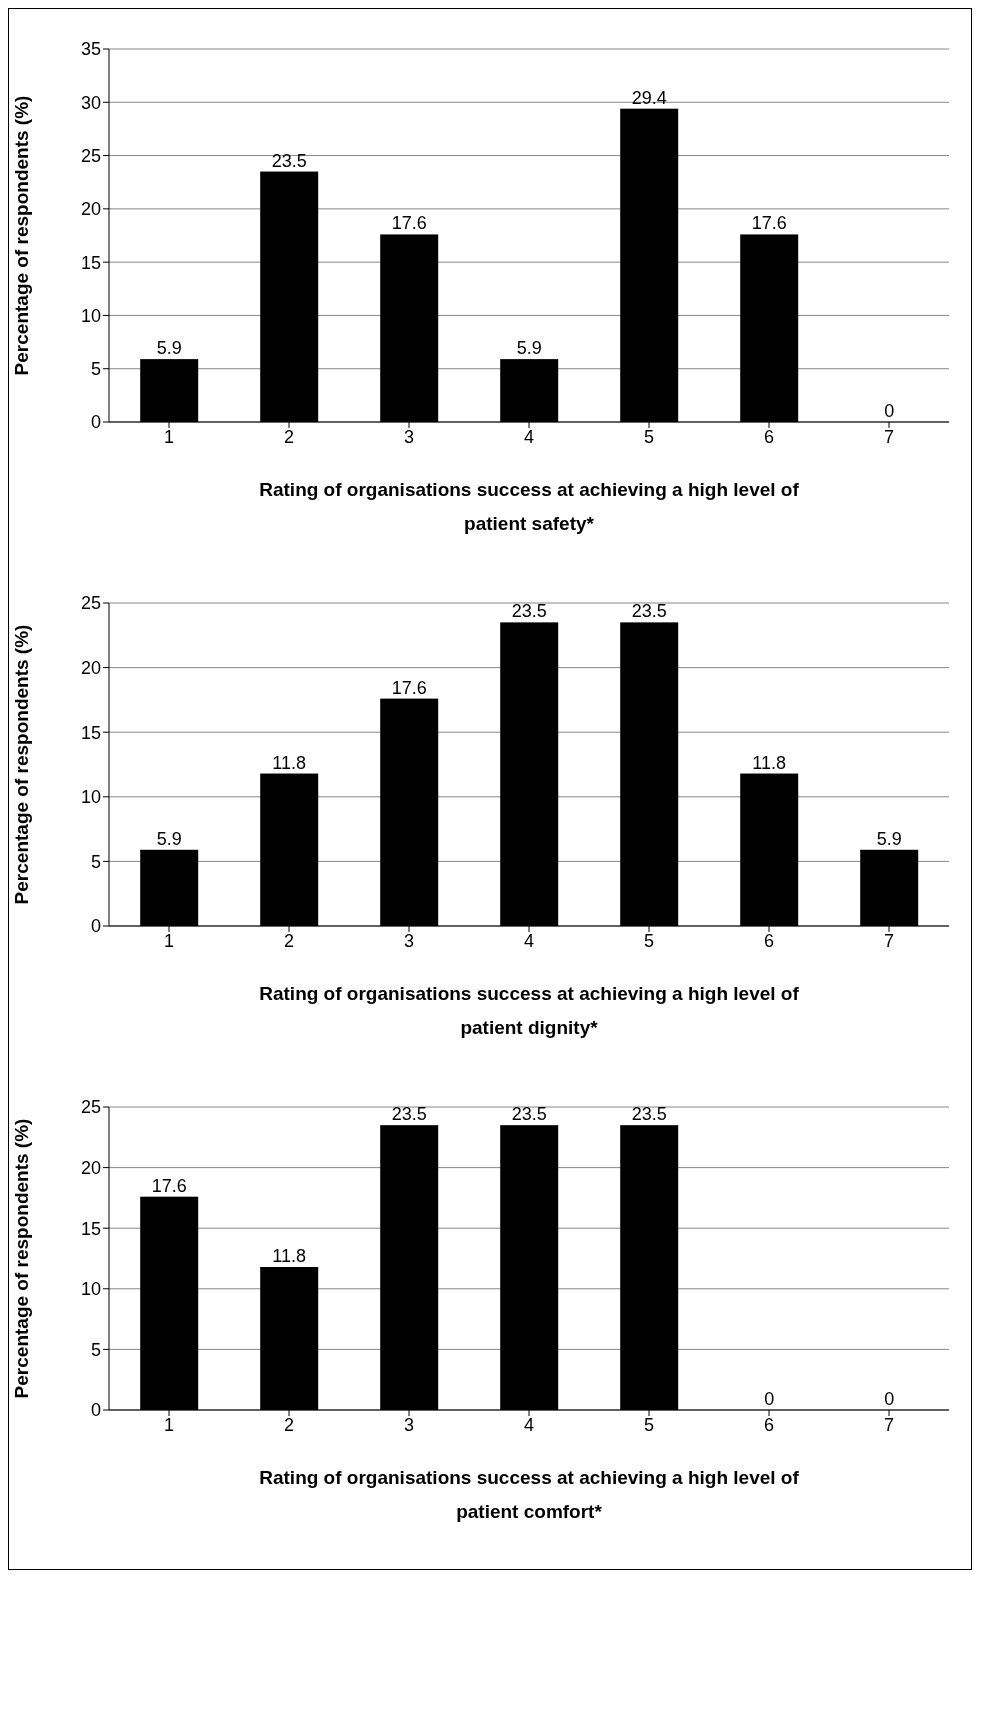  What do you see at coordinates (529, 1495) in the screenshot?
I see `x-axis-title: Rating of organisations success at achieving a high level of patient comfort*` at bounding box center [529, 1495].